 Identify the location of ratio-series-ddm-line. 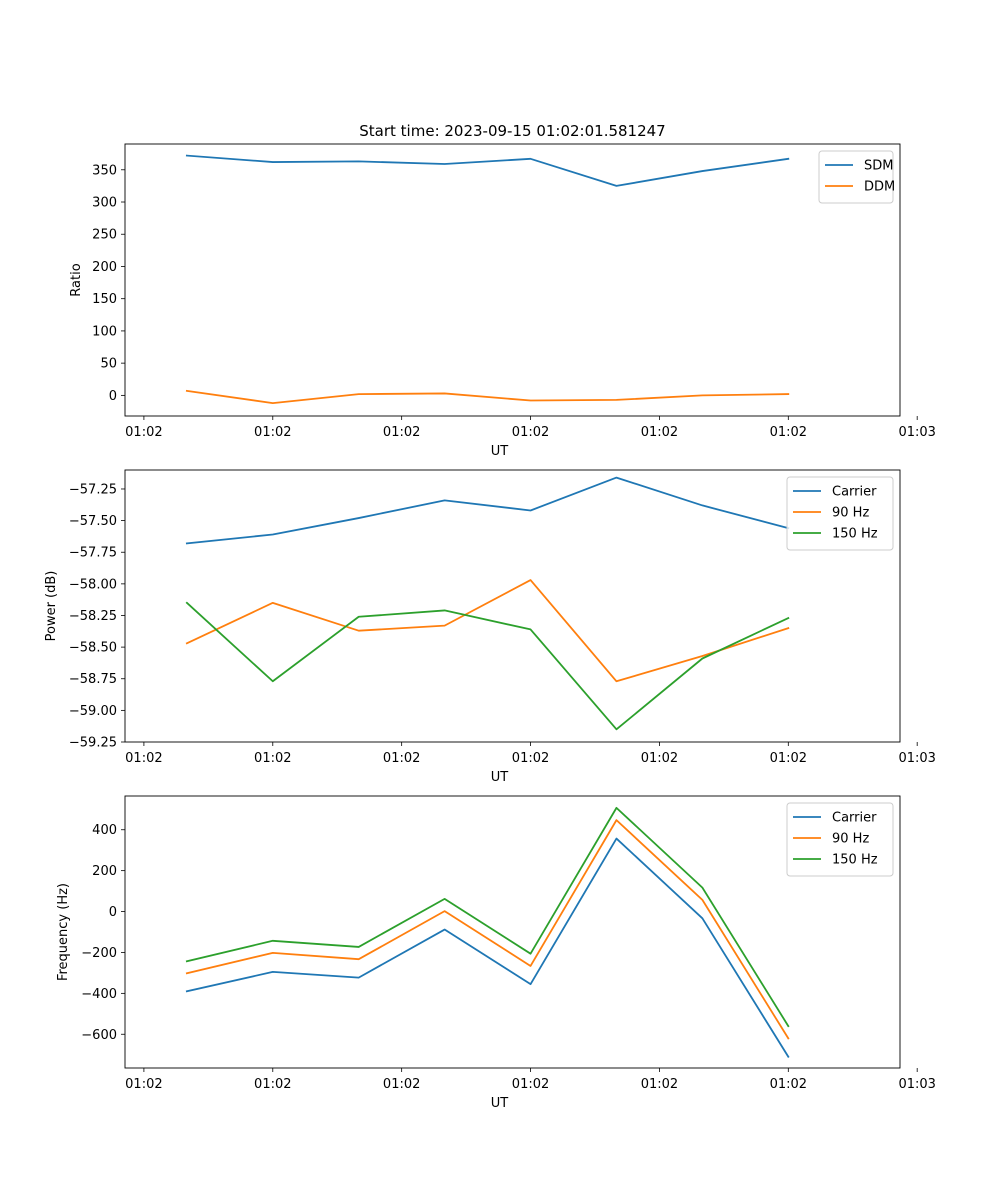
(487, 397).